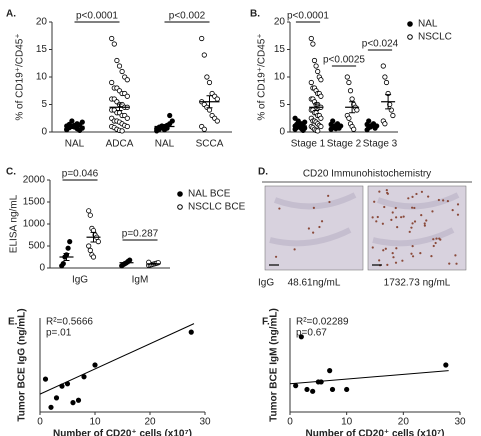 This screenshot has width=481, height=436. I want to click on stat-annotation: p=.01, so click(59, 333).